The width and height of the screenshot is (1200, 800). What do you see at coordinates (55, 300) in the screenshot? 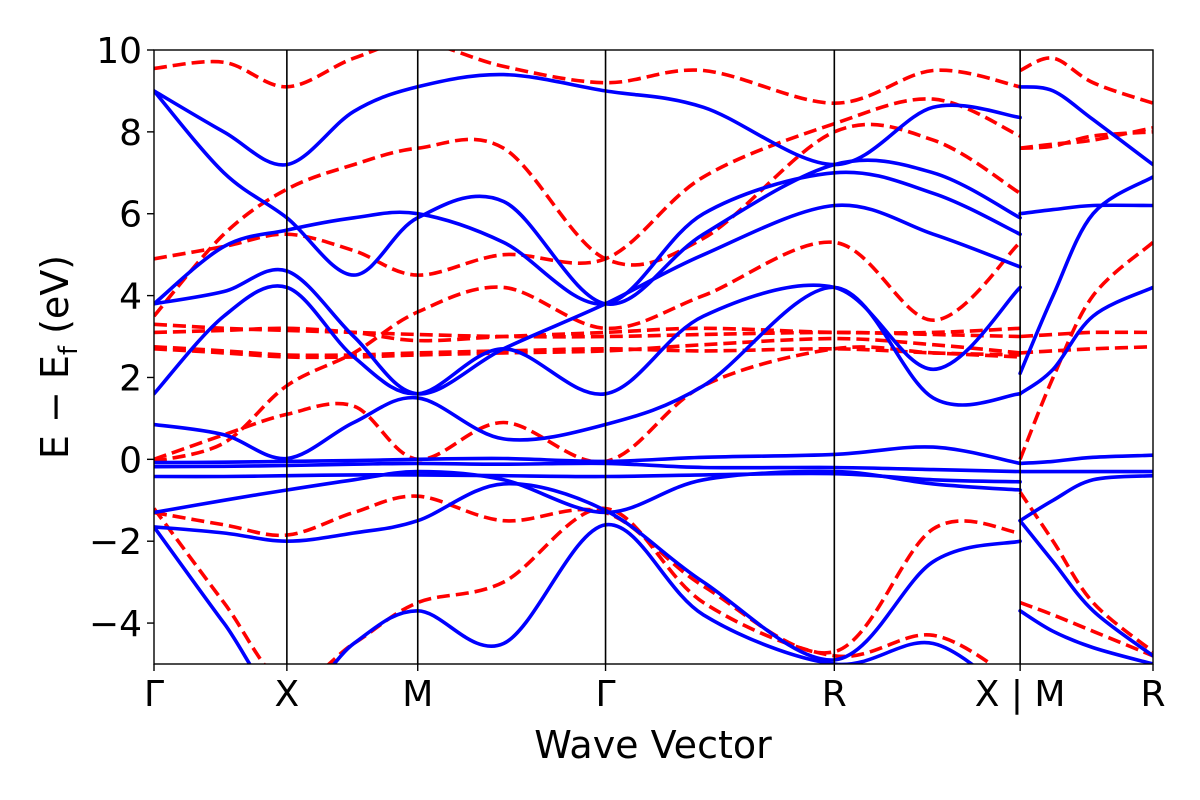
I see `y-axis-label-unit: (eV)` at bounding box center [55, 300].